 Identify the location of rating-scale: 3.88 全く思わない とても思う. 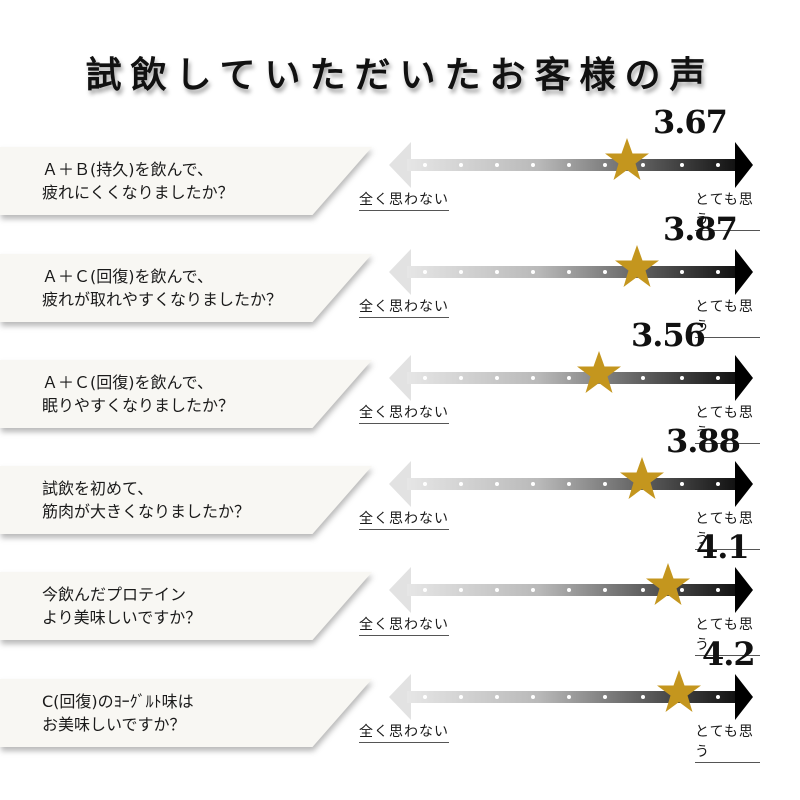
(559, 494).